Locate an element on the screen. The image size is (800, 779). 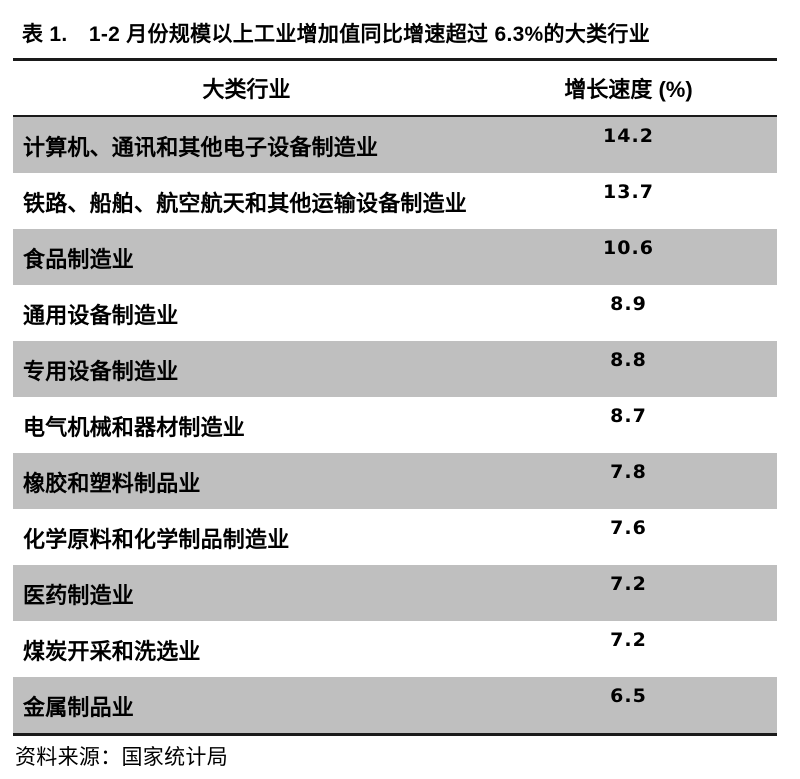
table-row: 铁路、船舶、航空航天和其他运输设备制造业 13.7 is located at coordinates (395, 201).